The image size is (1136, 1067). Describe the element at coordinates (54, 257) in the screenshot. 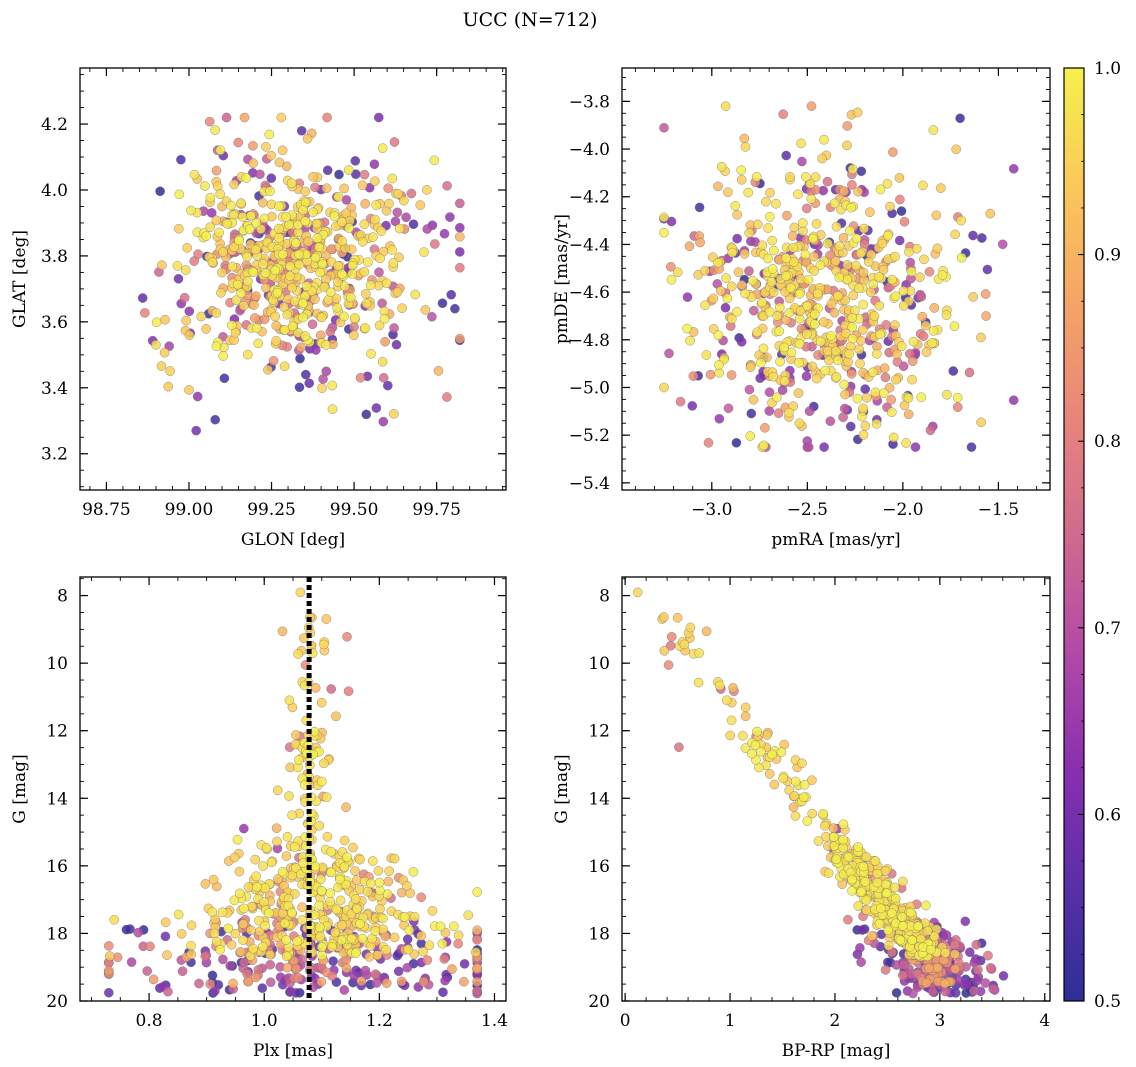

I see `y-tick-label: 3.8` at that location.